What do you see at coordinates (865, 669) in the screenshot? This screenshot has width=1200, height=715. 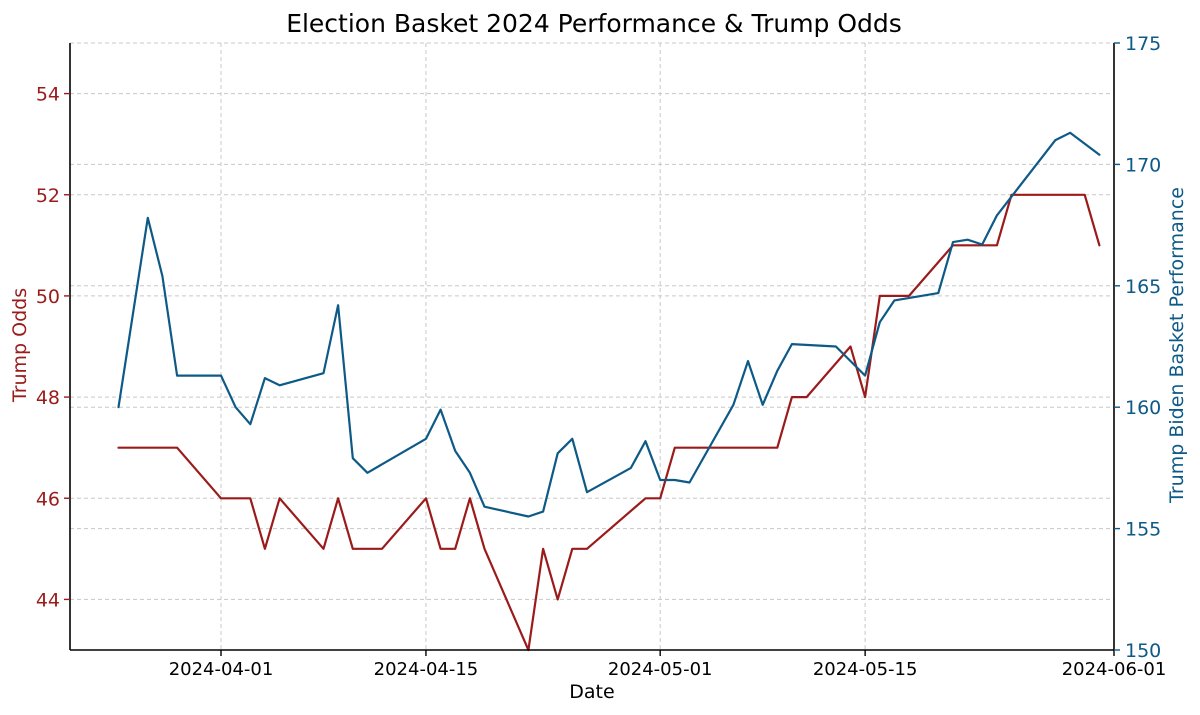 I see `x-tick-label: 2024-05-15` at bounding box center [865, 669].